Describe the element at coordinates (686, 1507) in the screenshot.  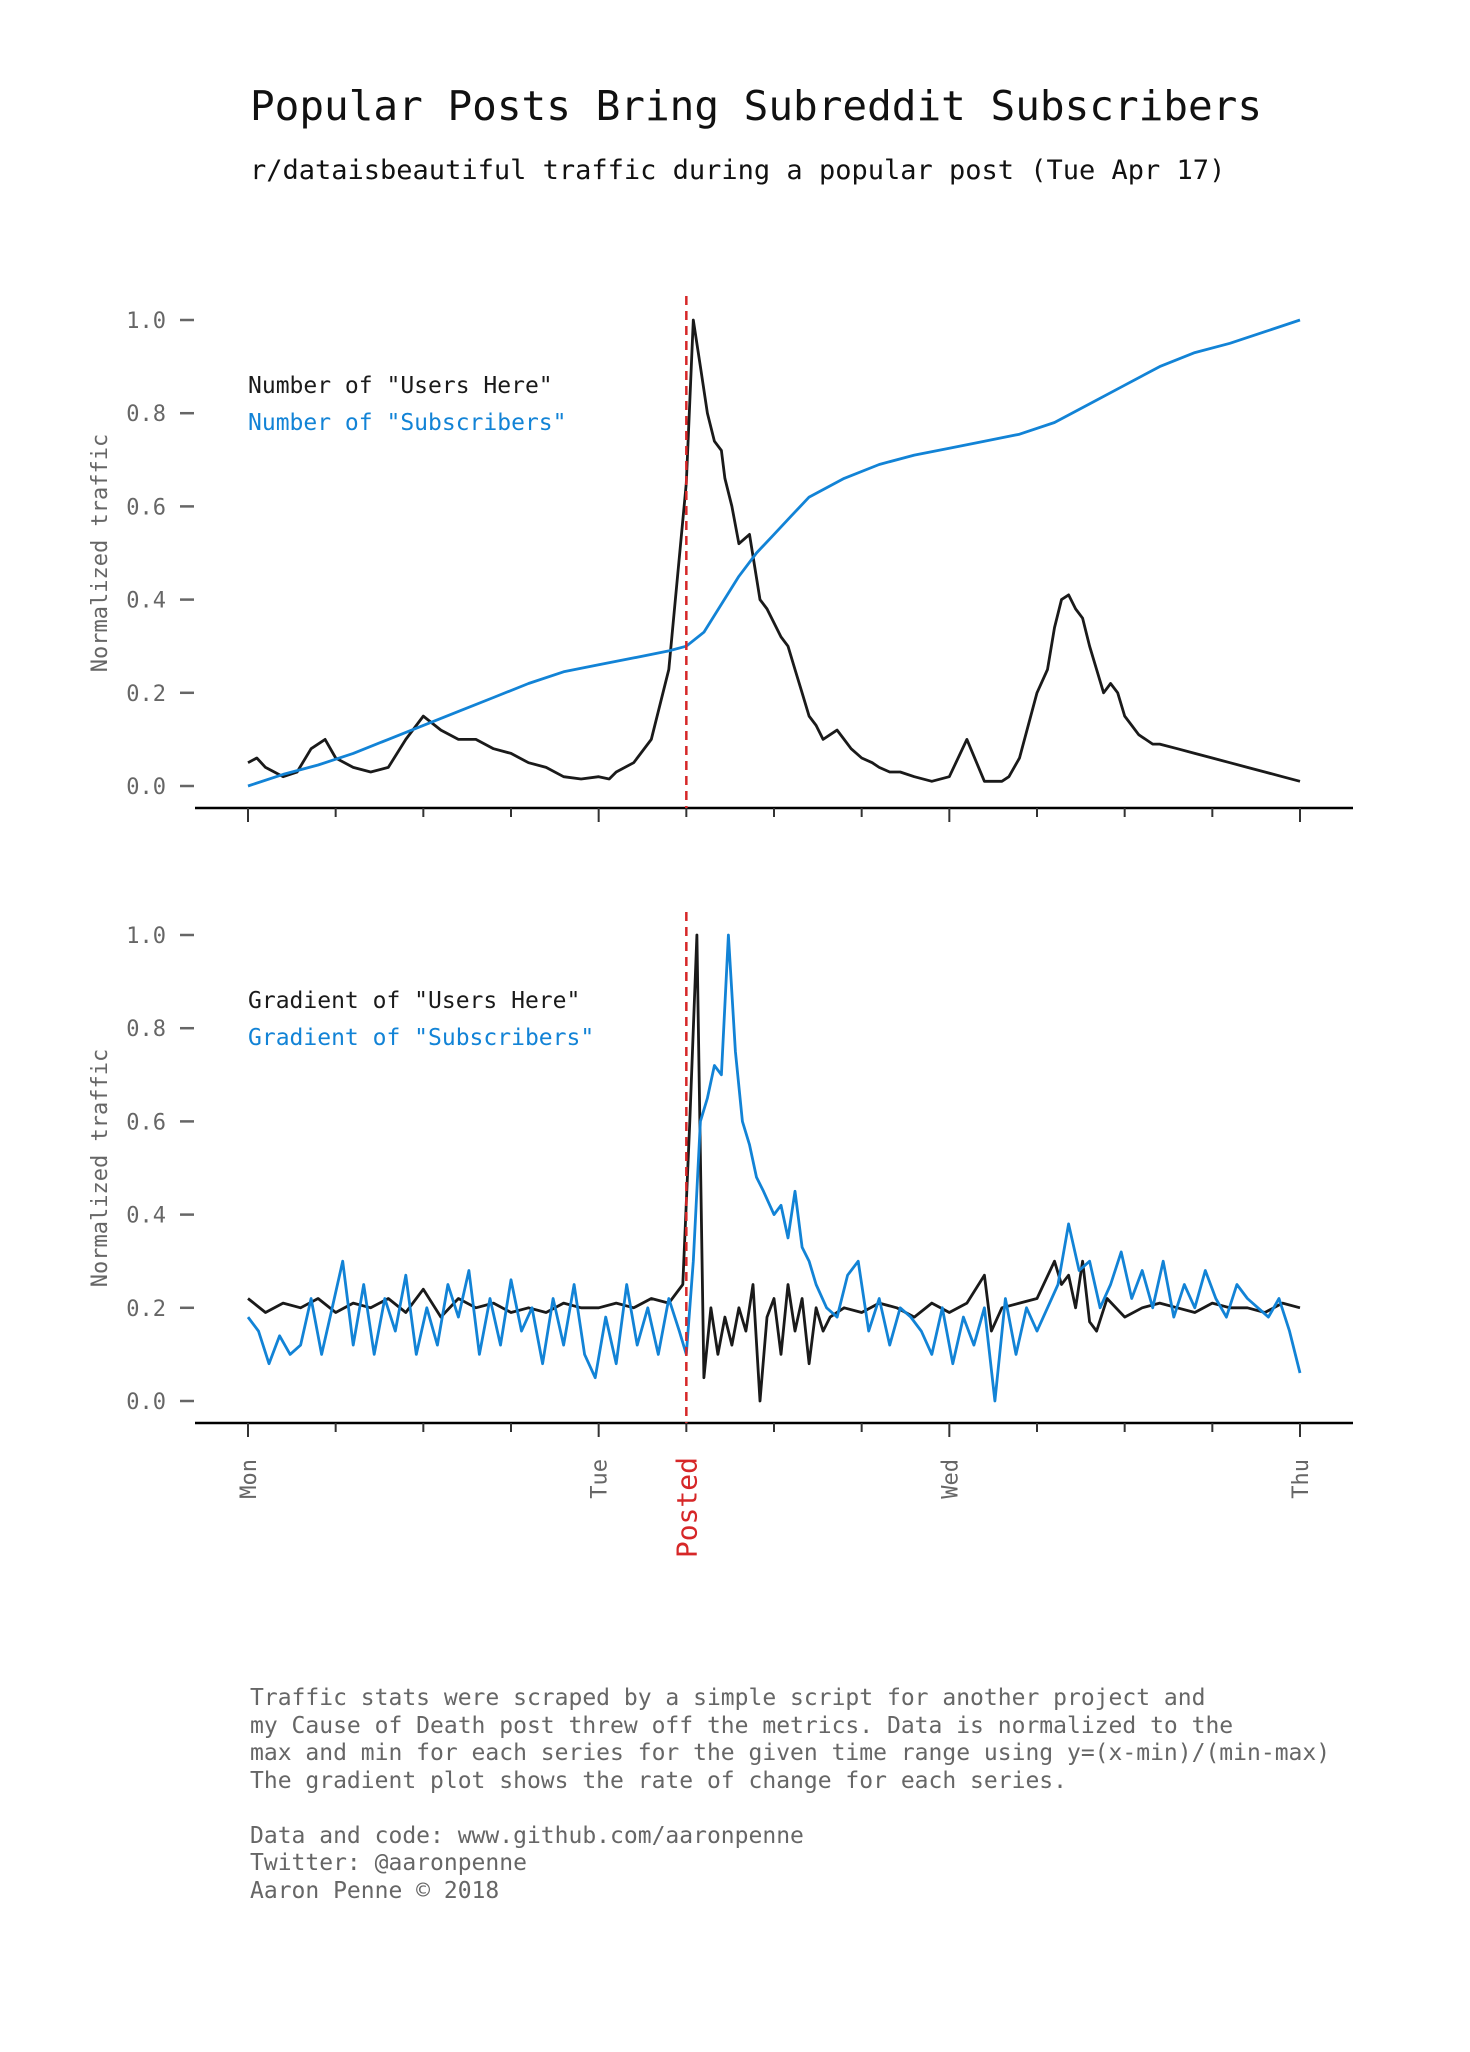
I see `posted-label: Posted` at that location.